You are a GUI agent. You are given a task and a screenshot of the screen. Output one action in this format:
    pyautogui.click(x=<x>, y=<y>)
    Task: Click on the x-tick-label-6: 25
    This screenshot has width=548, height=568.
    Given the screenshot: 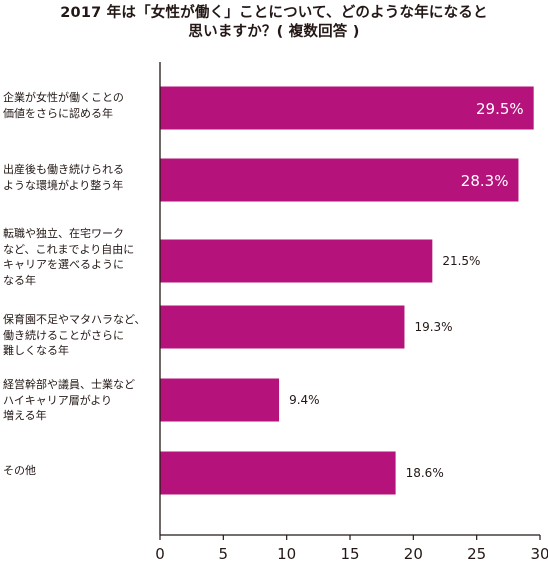 What is the action you would take?
    pyautogui.click(x=476, y=554)
    